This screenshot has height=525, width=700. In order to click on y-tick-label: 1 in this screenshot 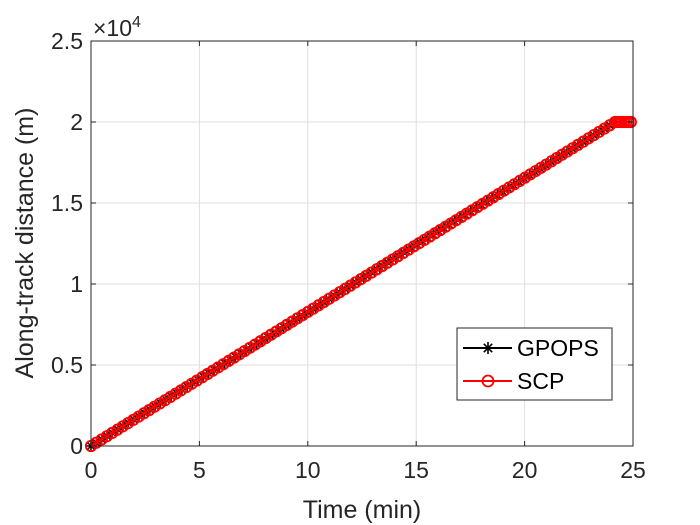, I will do `click(76, 284)`.